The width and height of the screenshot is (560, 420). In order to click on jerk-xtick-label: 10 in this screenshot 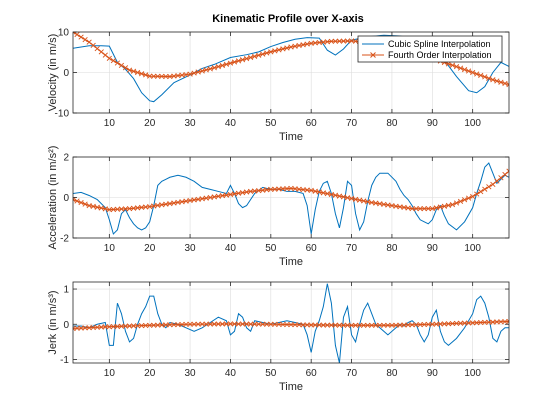, I will do `click(110, 373)`.